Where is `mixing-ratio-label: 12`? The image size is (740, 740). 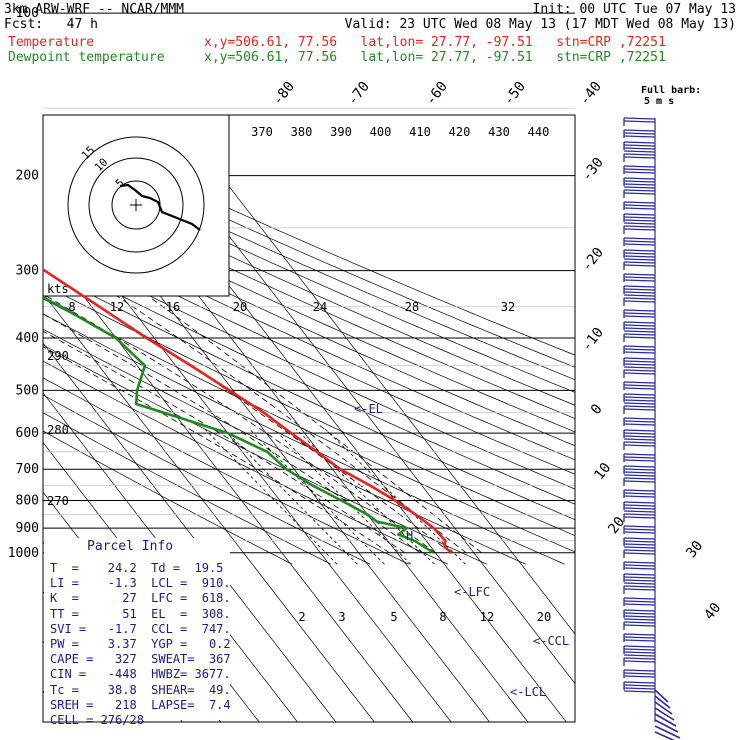 mixing-ratio-label: 12 is located at coordinates (487, 617).